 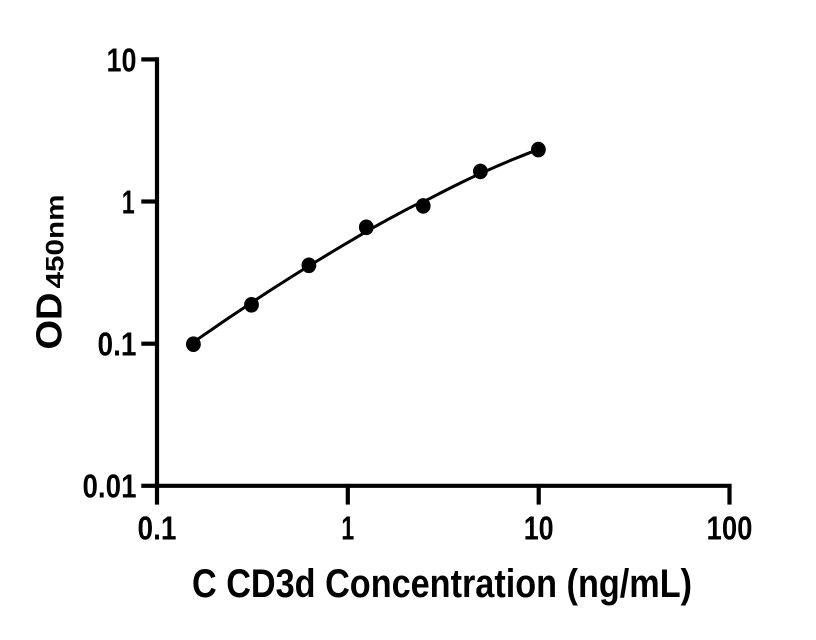 I want to click on svg-text: 100, so click(x=730, y=528).